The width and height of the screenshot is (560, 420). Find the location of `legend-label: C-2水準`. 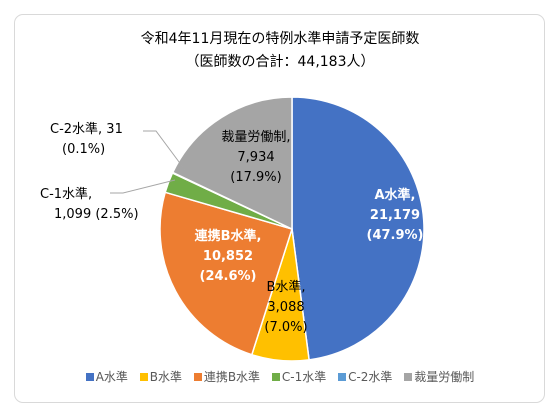

legend-label: C-2水準 is located at coordinates (370, 377).